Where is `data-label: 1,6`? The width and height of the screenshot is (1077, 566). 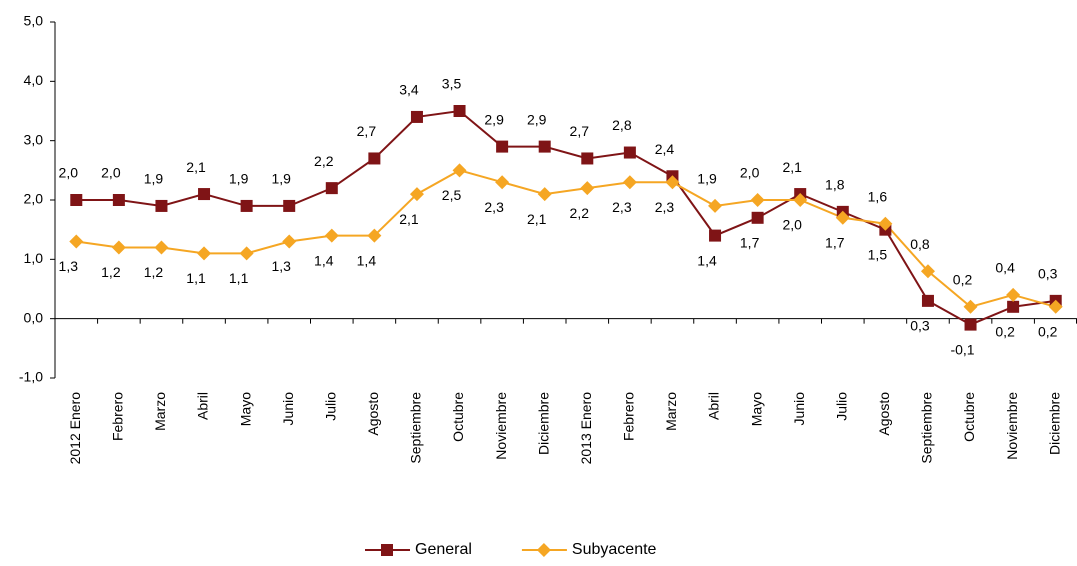
data-label: 1,6 is located at coordinates (878, 196).